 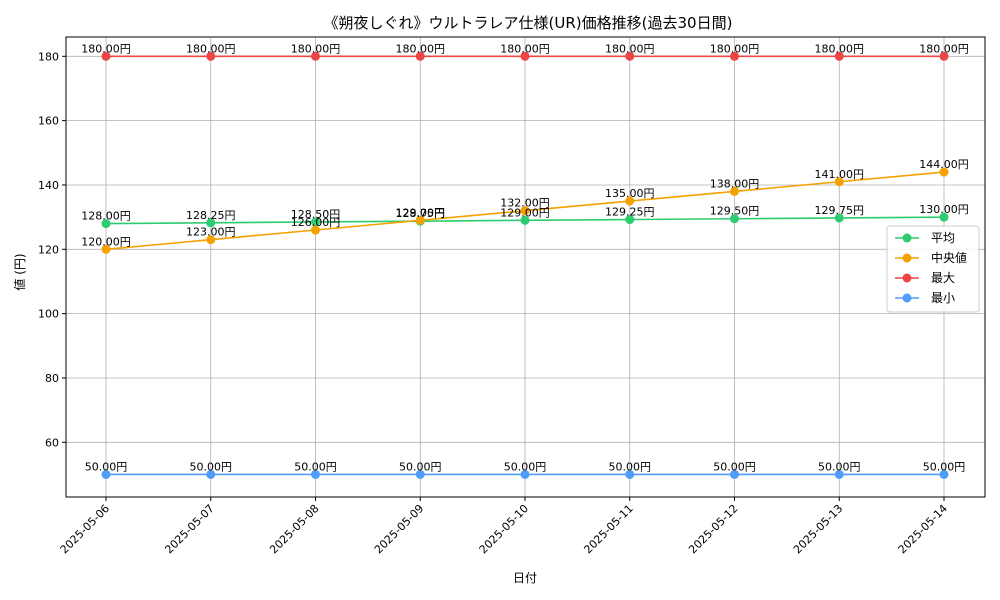 I want to click on y-axis: 60 80 100 120 140 160 180, so click(x=52, y=249).